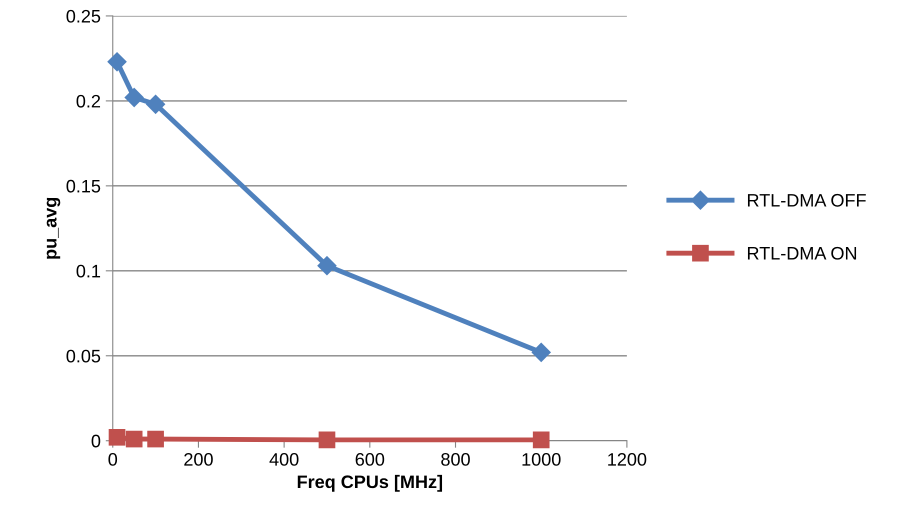 The image size is (902, 531). I want to click on x-axis-title: Freq CPUs [MHz], so click(370, 483).